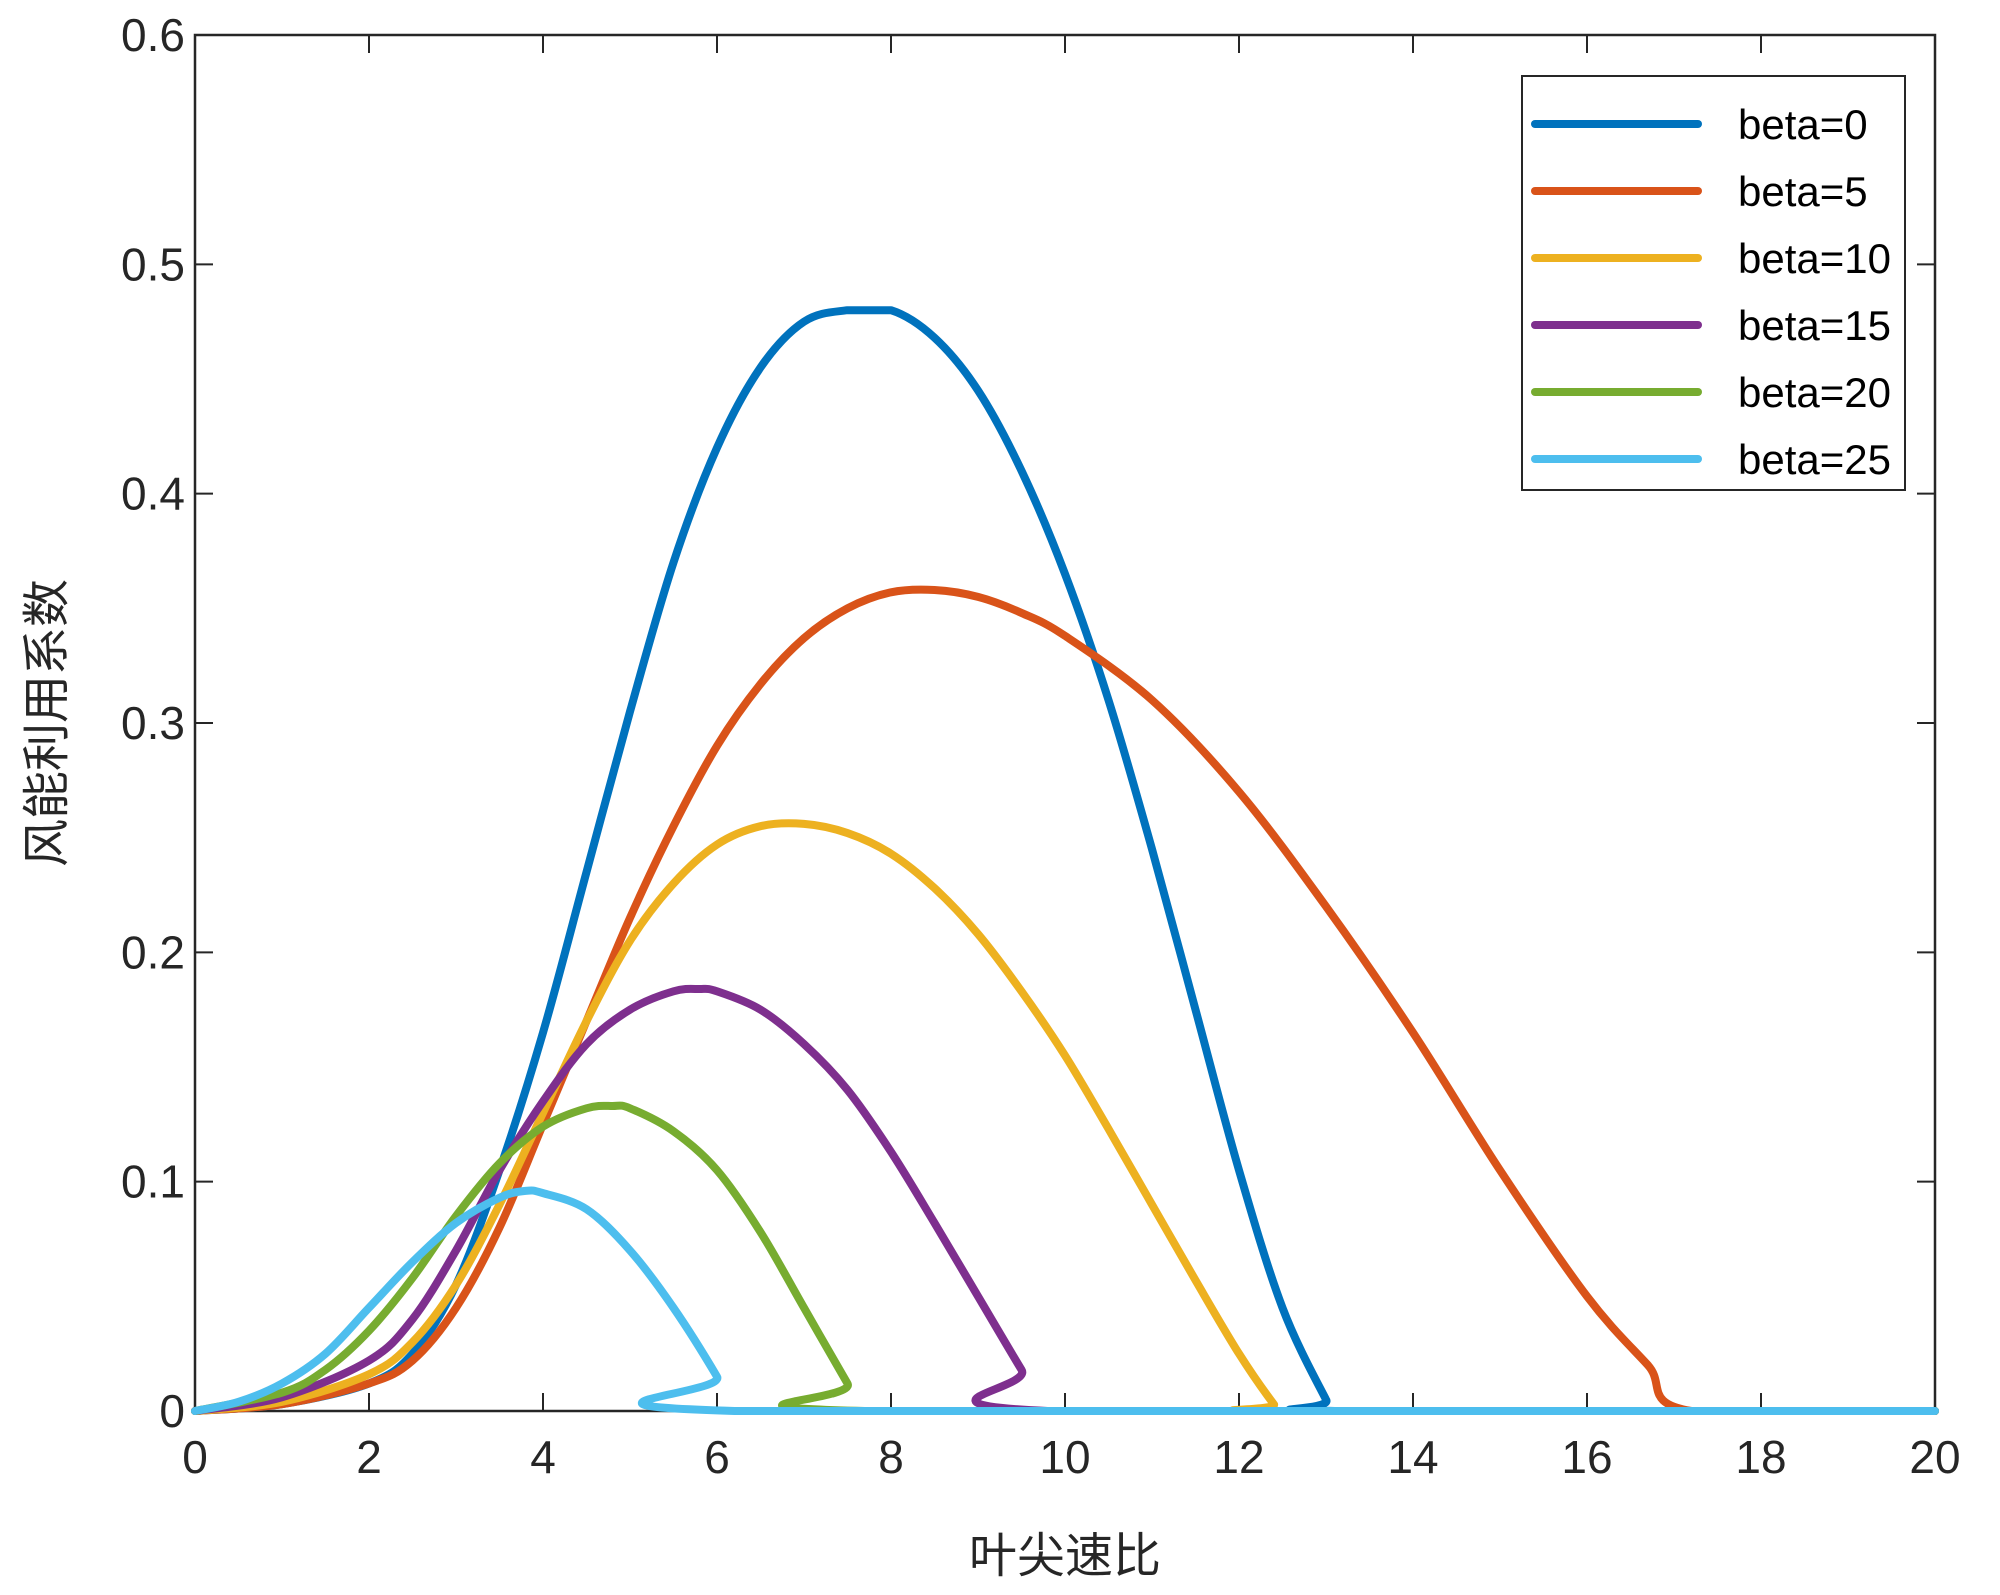  Describe the element at coordinates (543, 1457) in the screenshot. I see `x-tick-label: 4` at that location.